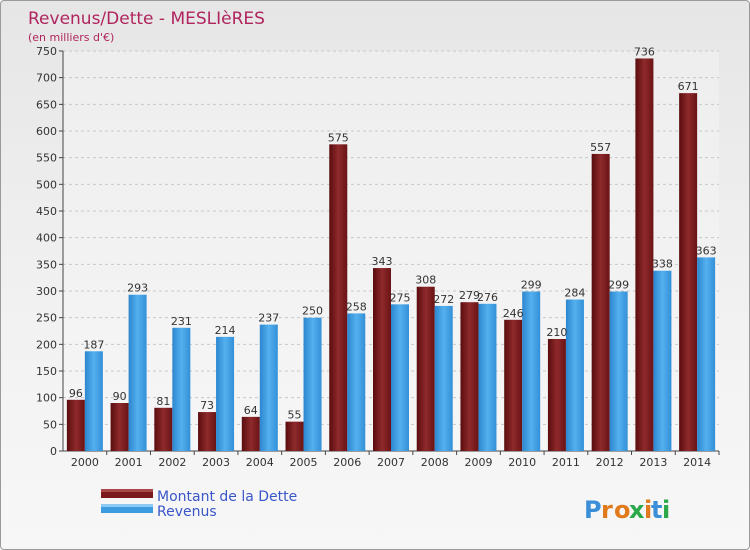 This screenshot has width=750, height=550. Describe the element at coordinates (356, 306) in the screenshot. I see `revenue-value-label: 258` at that location.